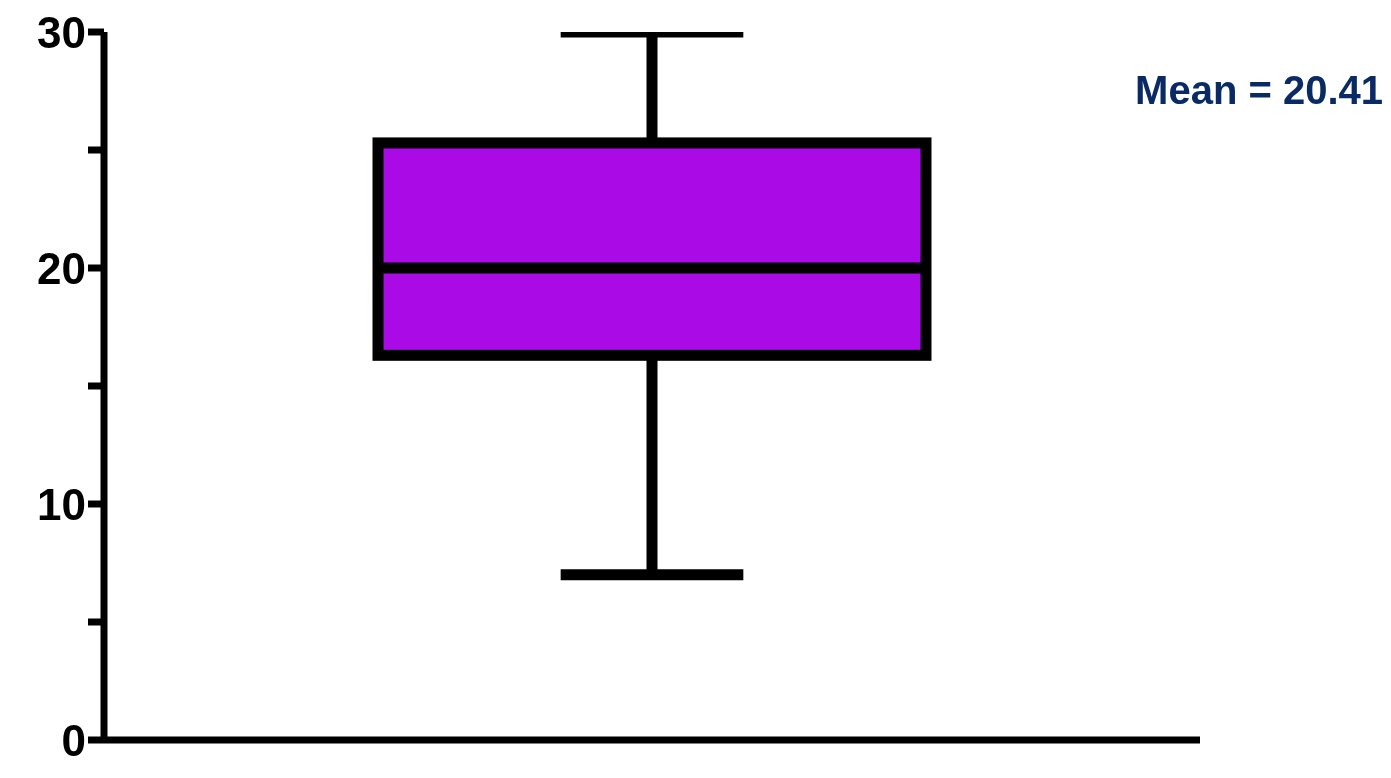 The image size is (1391, 778). I want to click on annotation: Mean = 20.41, so click(1259, 90).